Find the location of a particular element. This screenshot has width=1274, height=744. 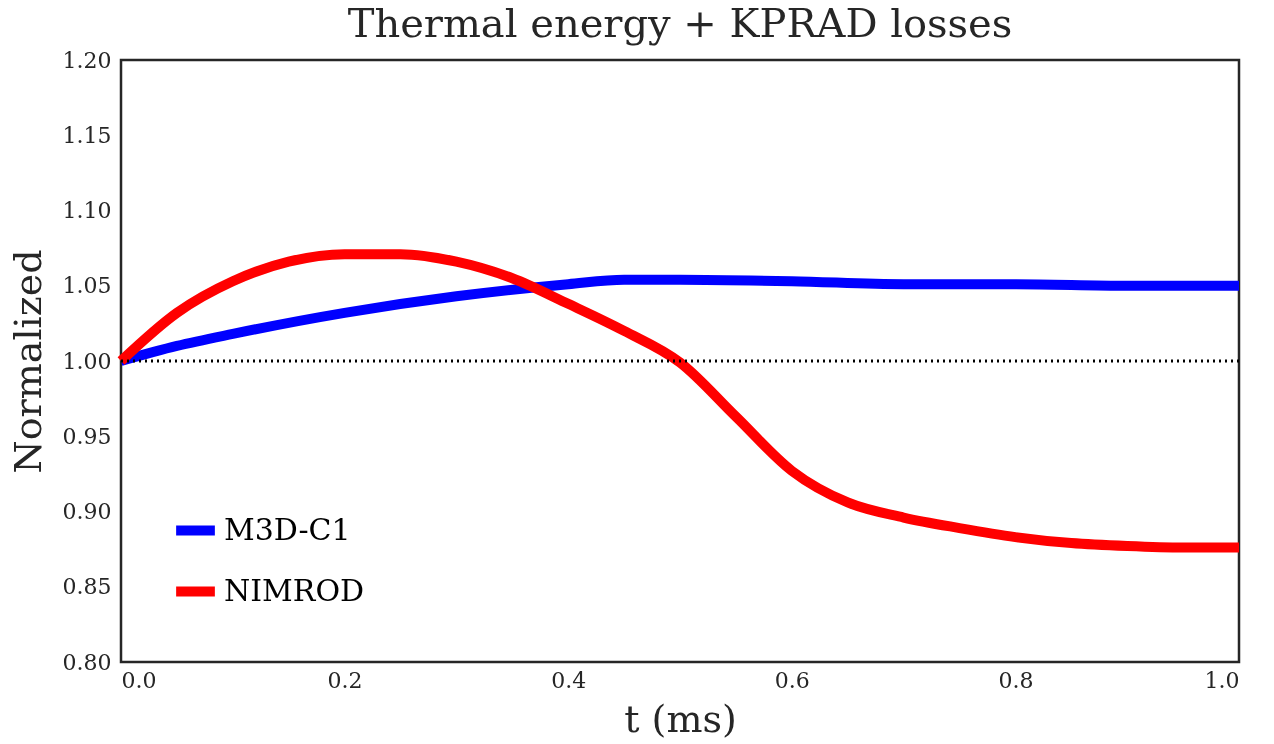

y-tick-label: 1.20 is located at coordinates (87, 60).